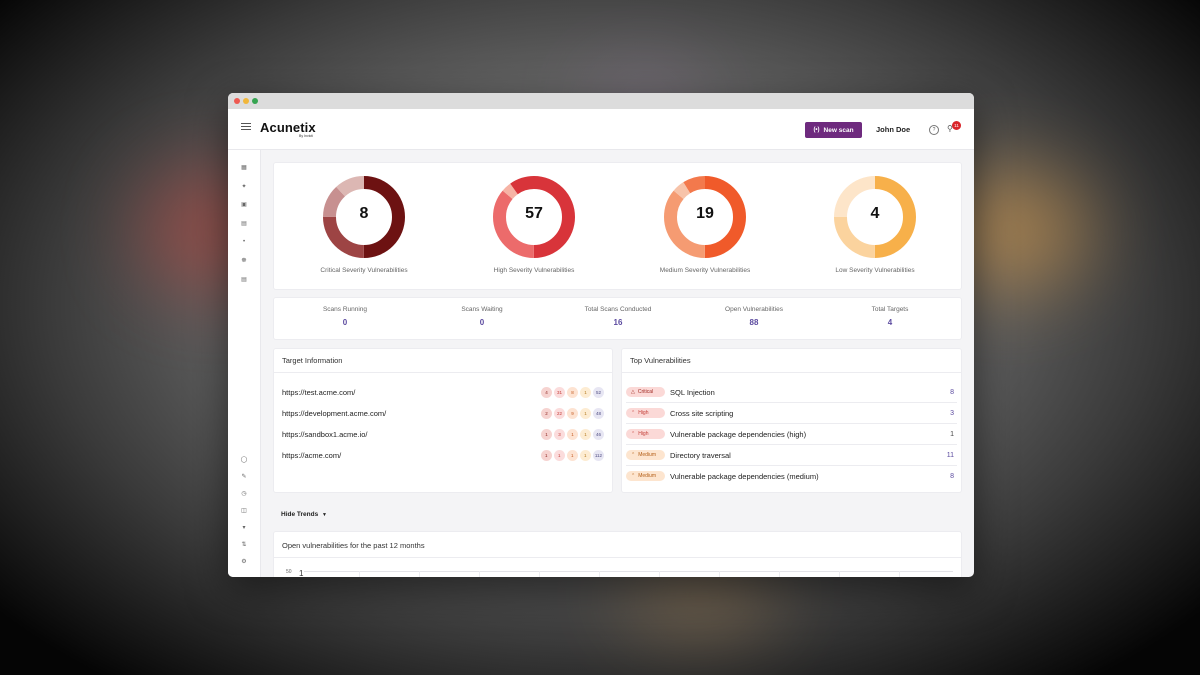 Image resolution: width=1200 pixels, height=675 pixels. Describe the element at coordinates (705, 224) in the screenshot. I see `medium-severity-donut: 19 Medium Severity Vulnerabilities` at that location.